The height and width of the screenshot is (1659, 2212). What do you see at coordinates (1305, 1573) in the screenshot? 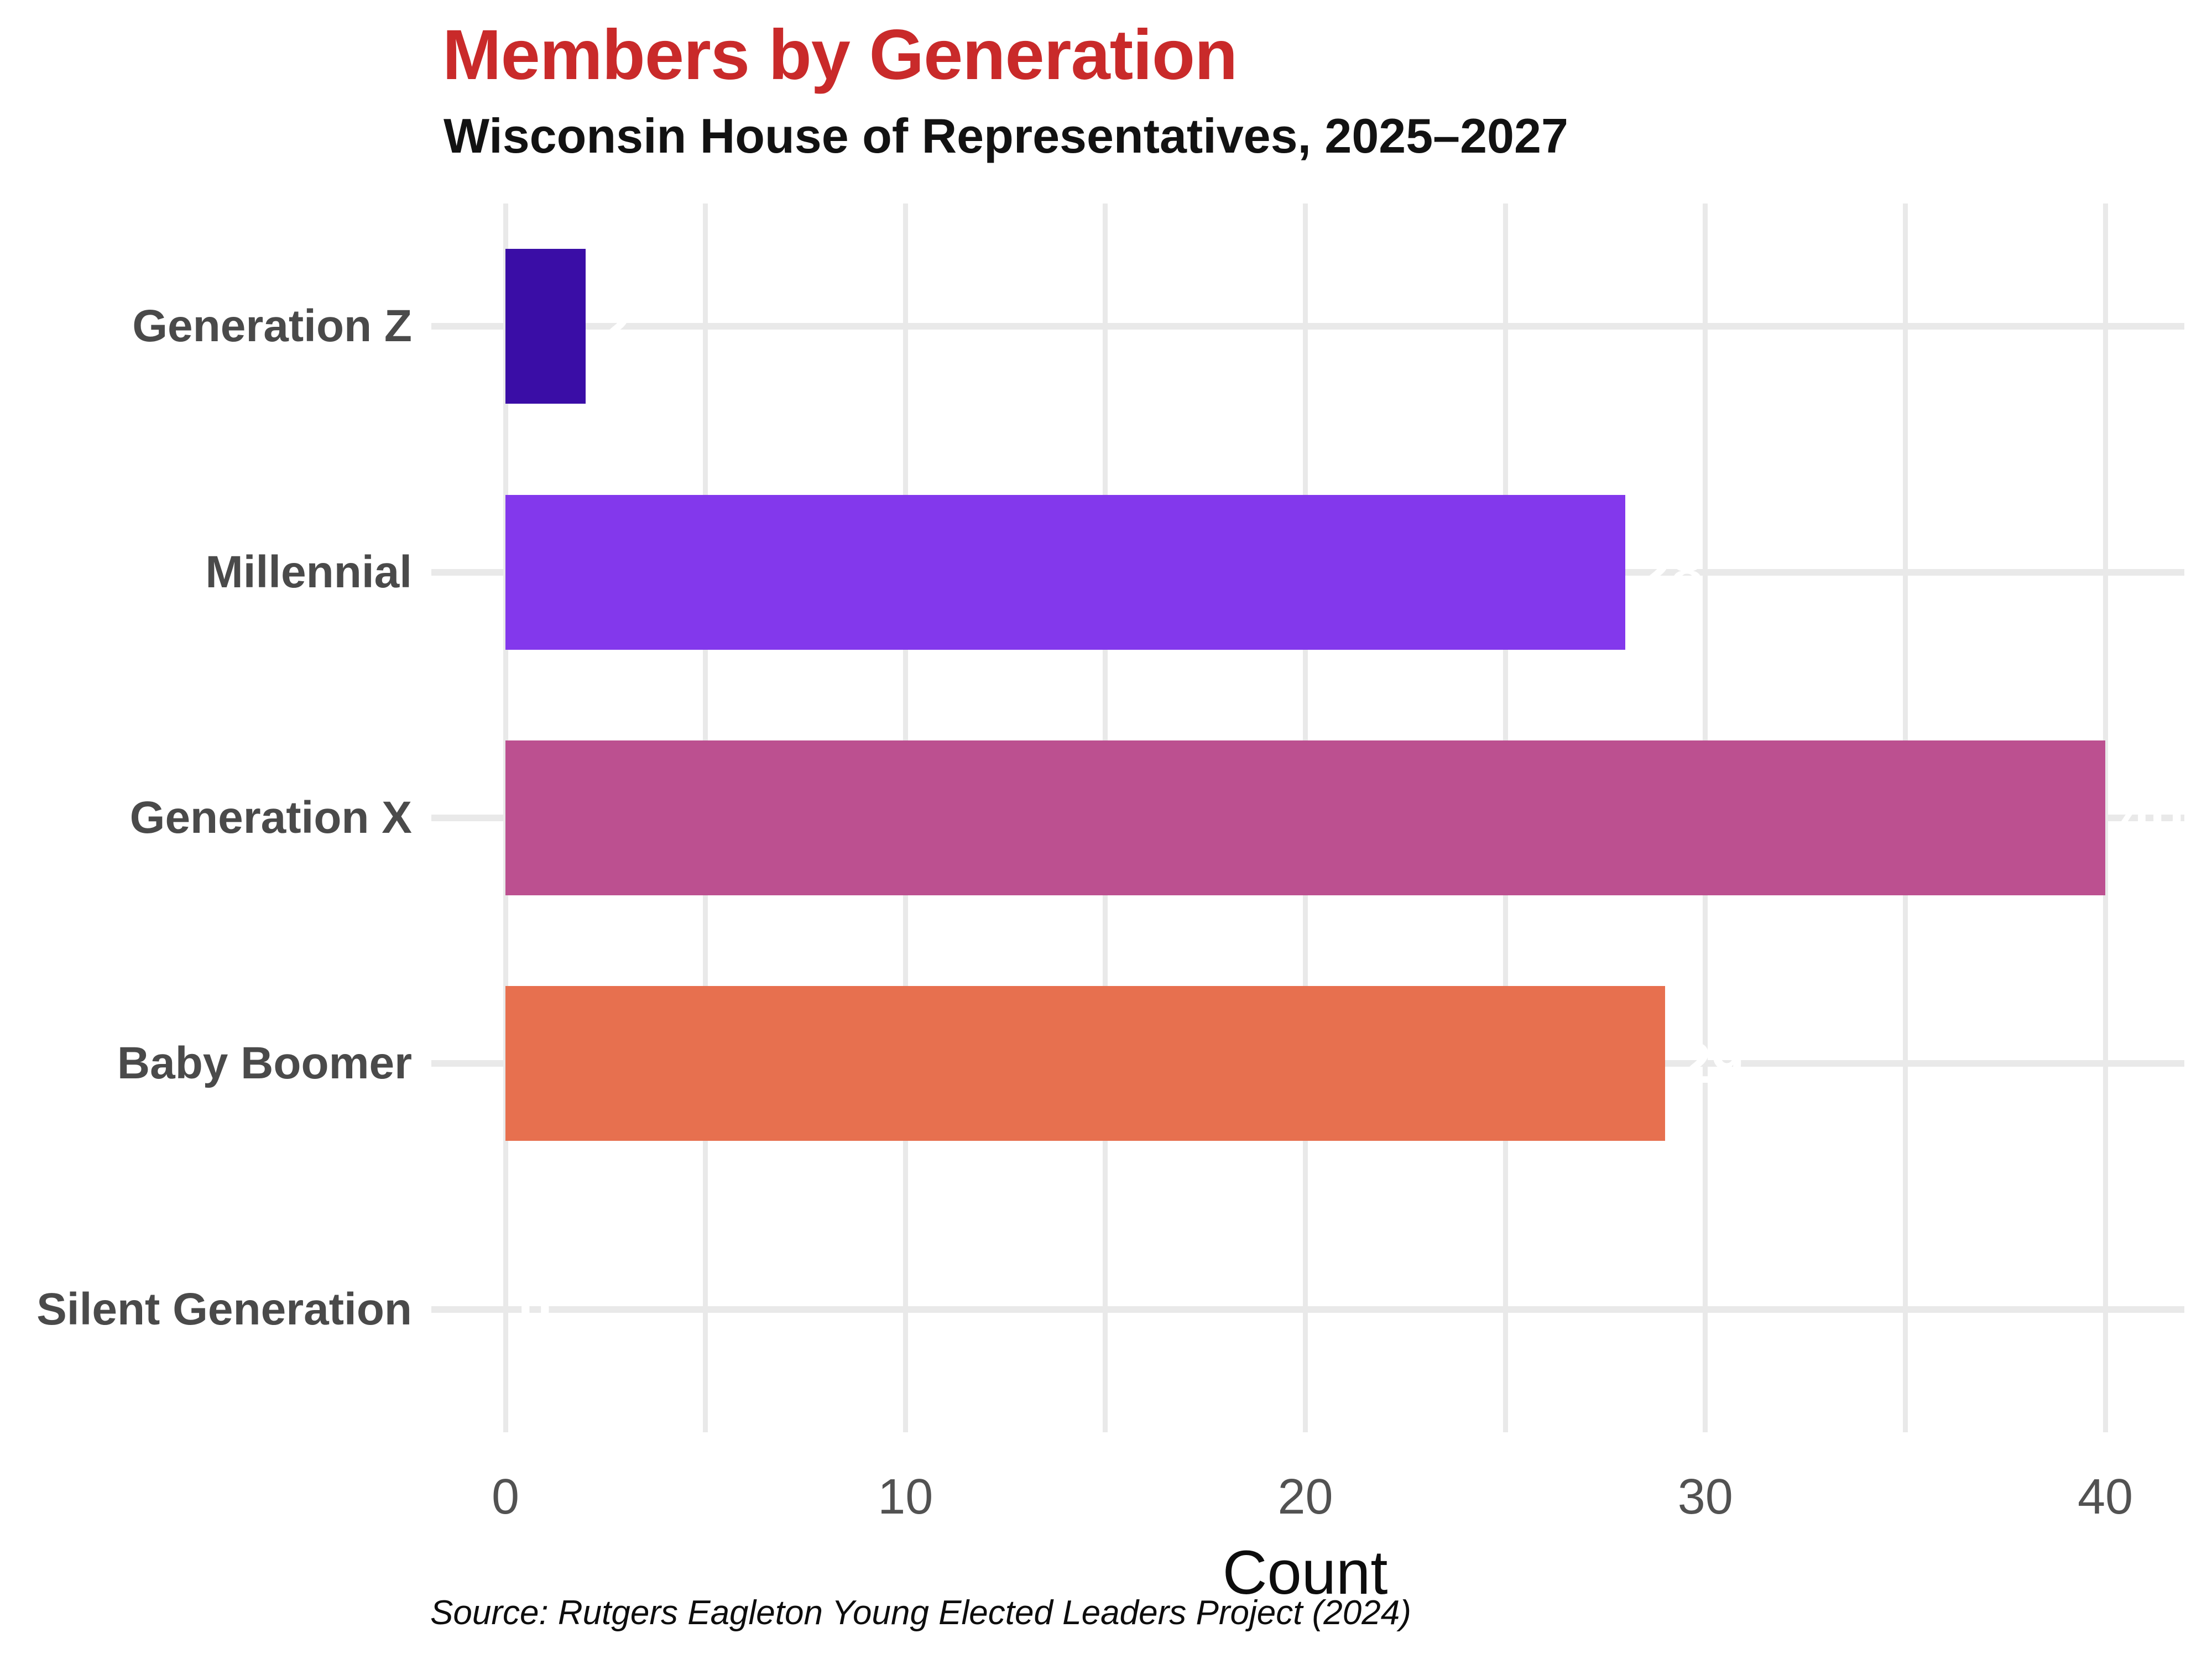
I see `x-axis-title: Count` at bounding box center [1305, 1573].